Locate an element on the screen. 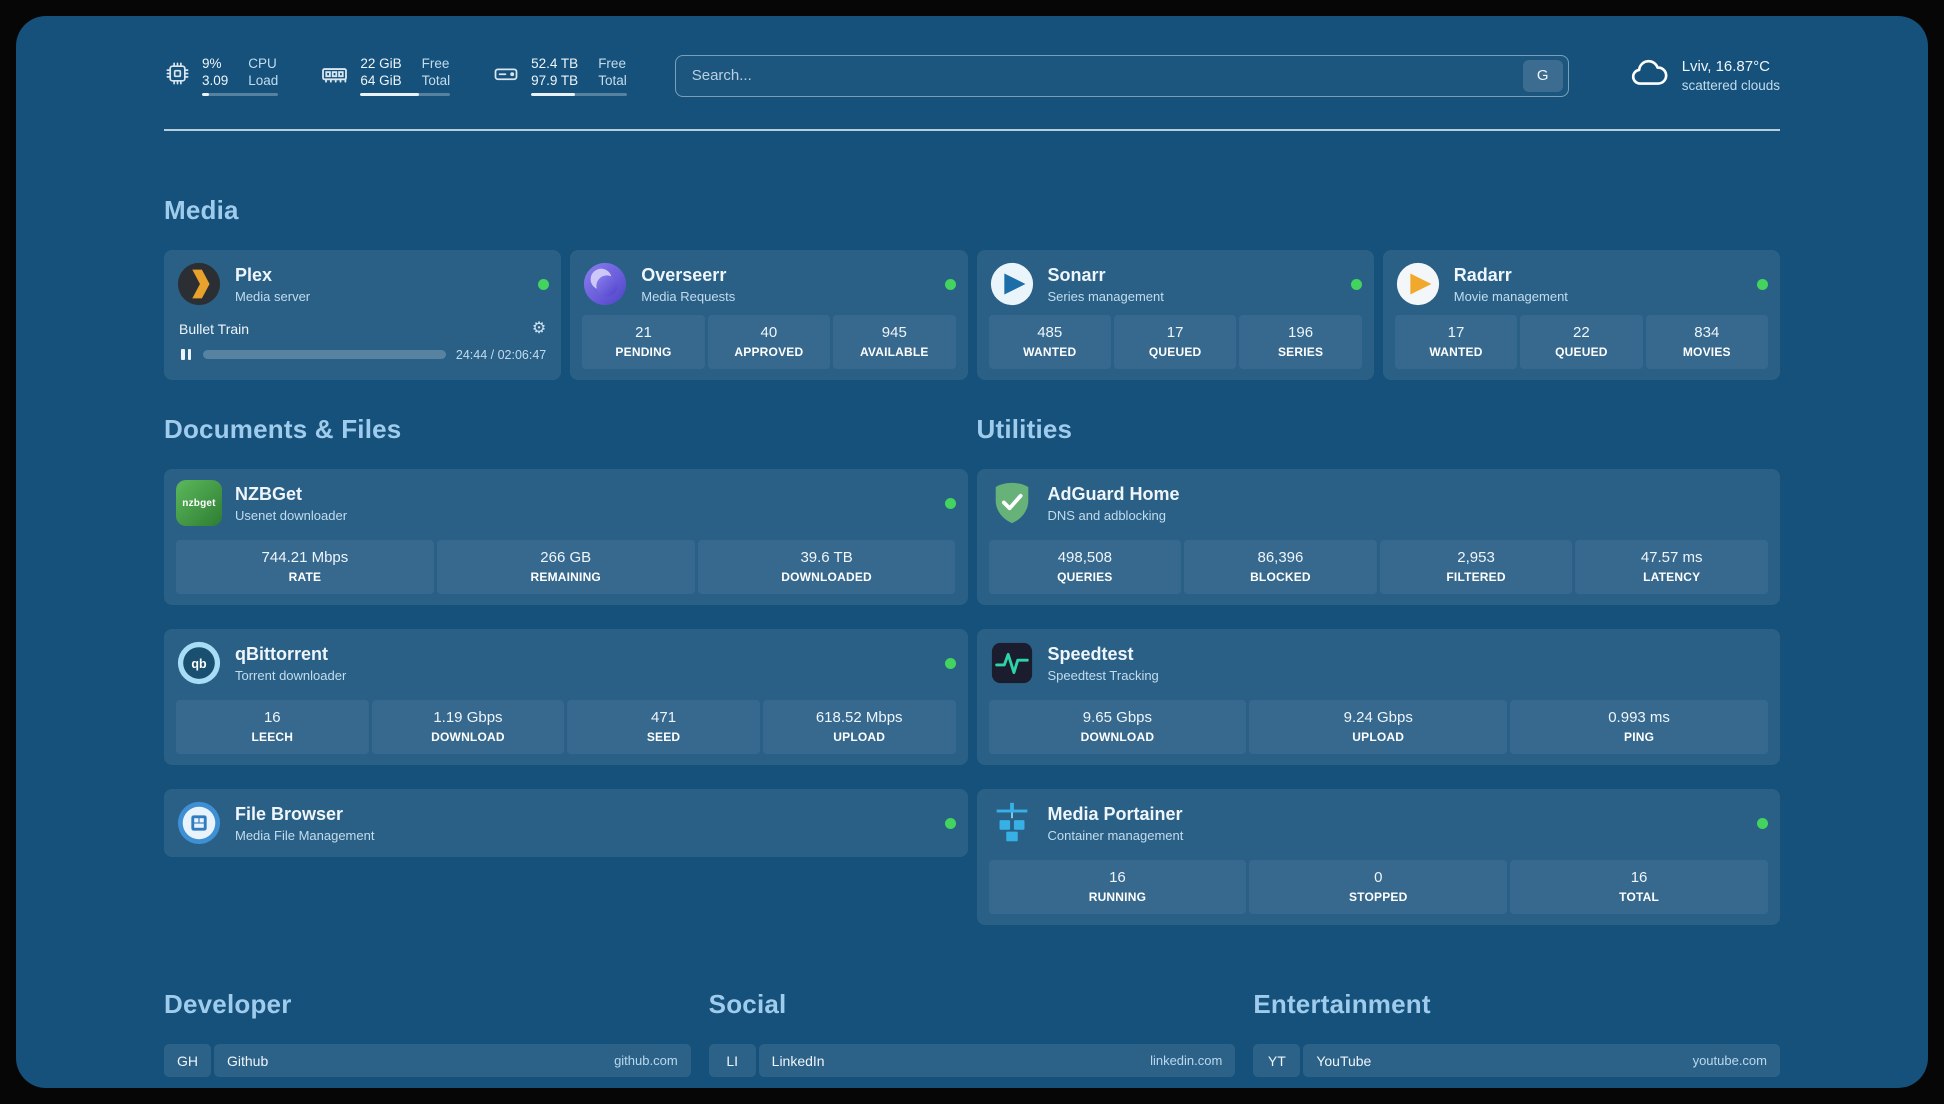 The image size is (1944, 1104). bookmark-github: GH Github github.com is located at coordinates (427, 1060).